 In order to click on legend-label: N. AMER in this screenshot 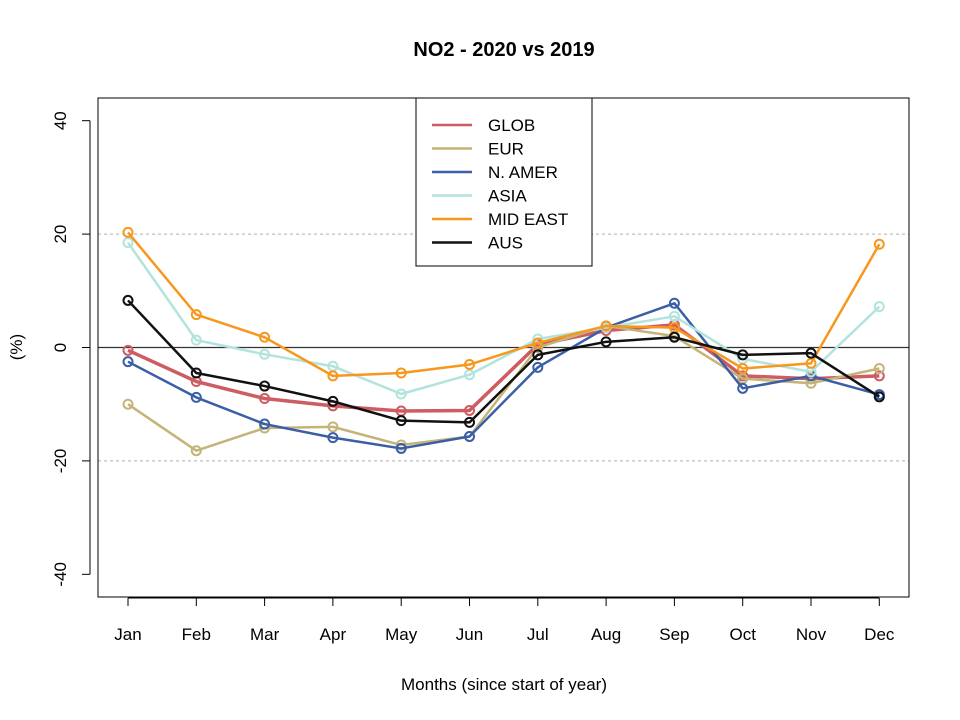, I will do `click(523, 172)`.